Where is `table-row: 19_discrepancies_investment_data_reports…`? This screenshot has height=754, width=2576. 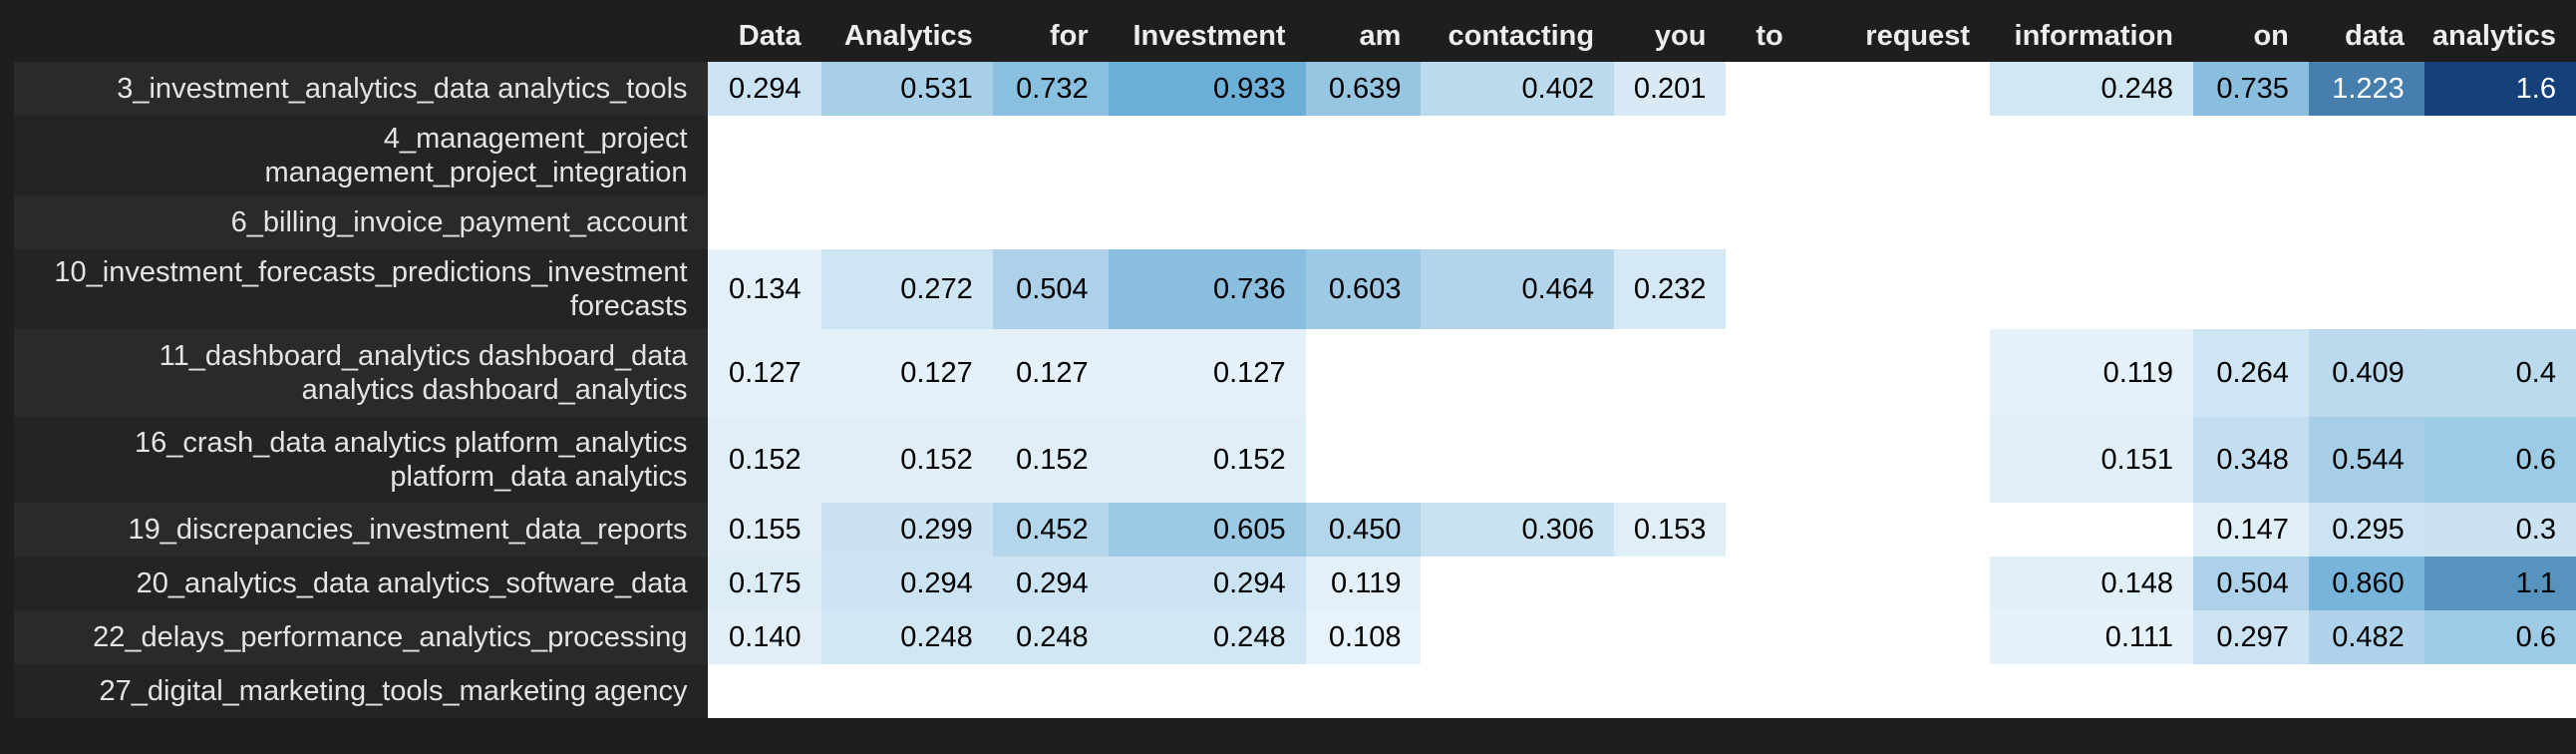
table-row: 19_discrepancies_investment_data_reports… is located at coordinates (1295, 530).